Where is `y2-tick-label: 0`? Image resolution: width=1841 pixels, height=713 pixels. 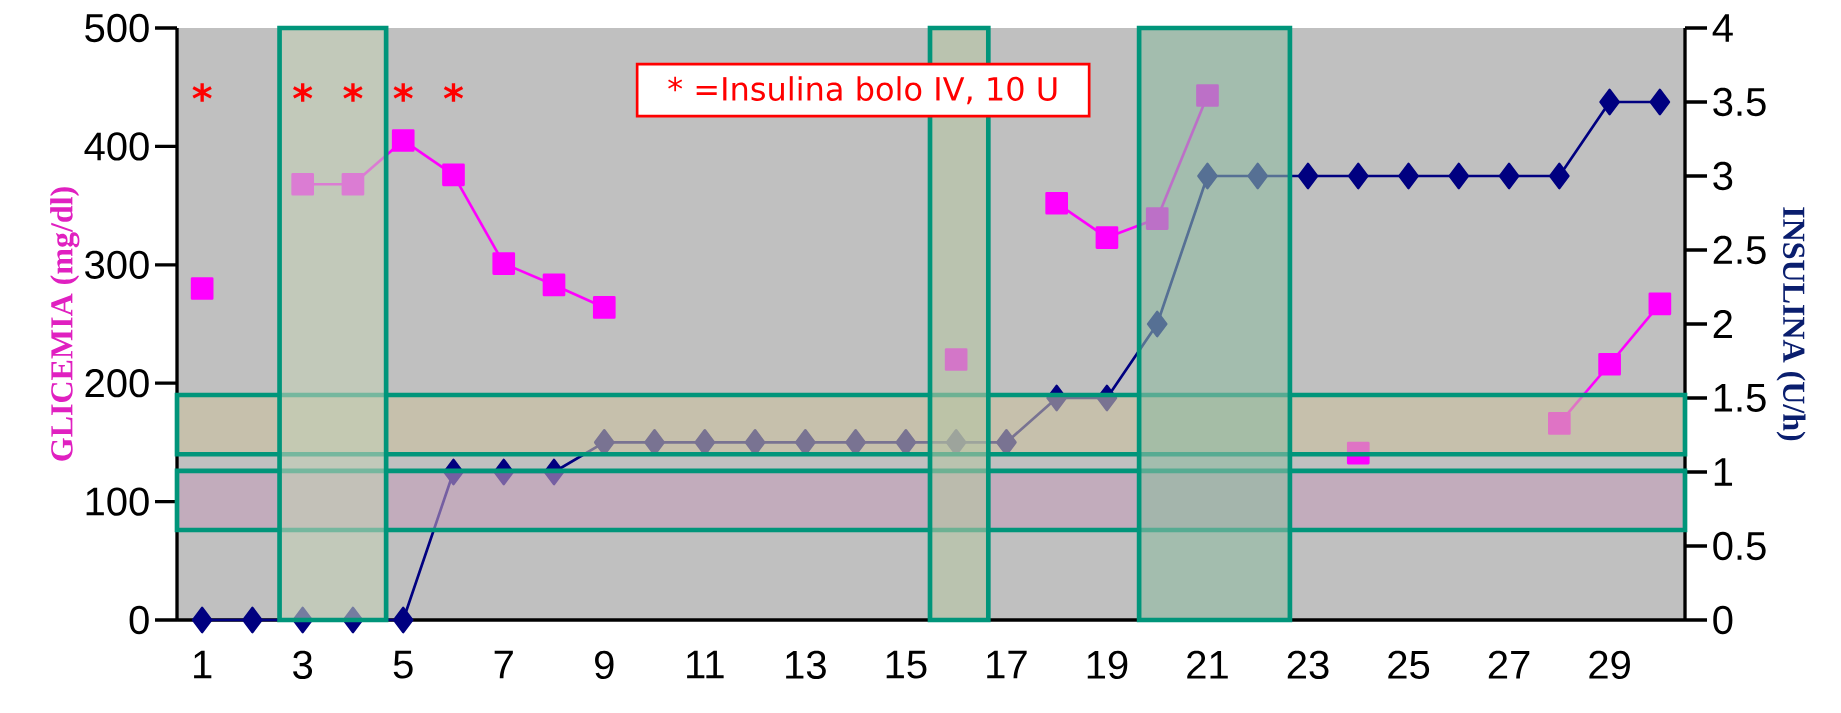
y2-tick-label: 0 is located at coordinates (1723, 620).